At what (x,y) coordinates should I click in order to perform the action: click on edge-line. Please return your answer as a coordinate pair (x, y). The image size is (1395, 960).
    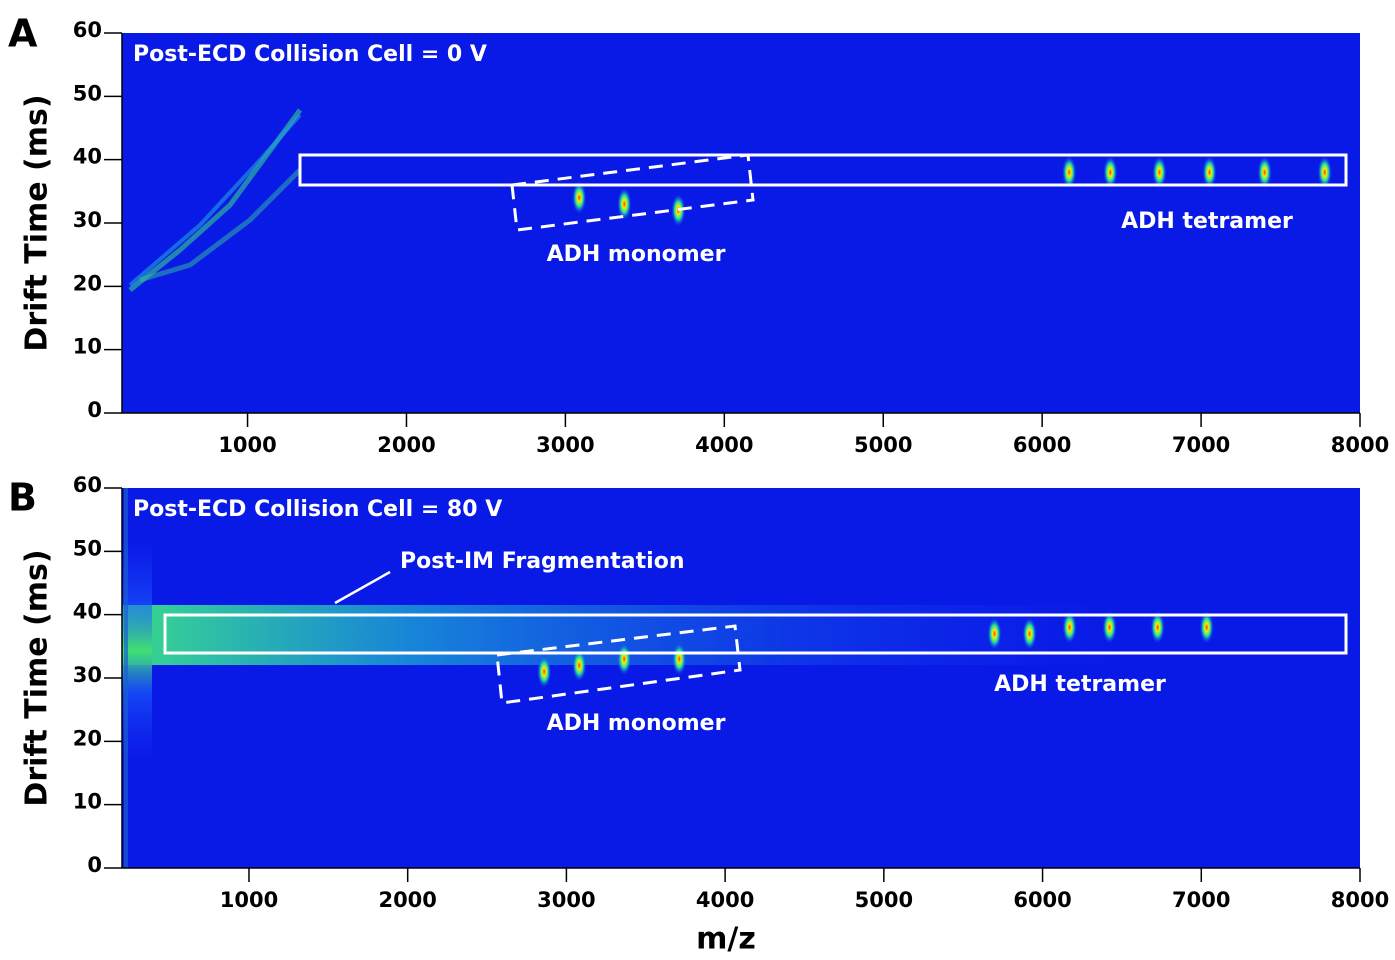
    Looking at the image, I should click on (126, 678).